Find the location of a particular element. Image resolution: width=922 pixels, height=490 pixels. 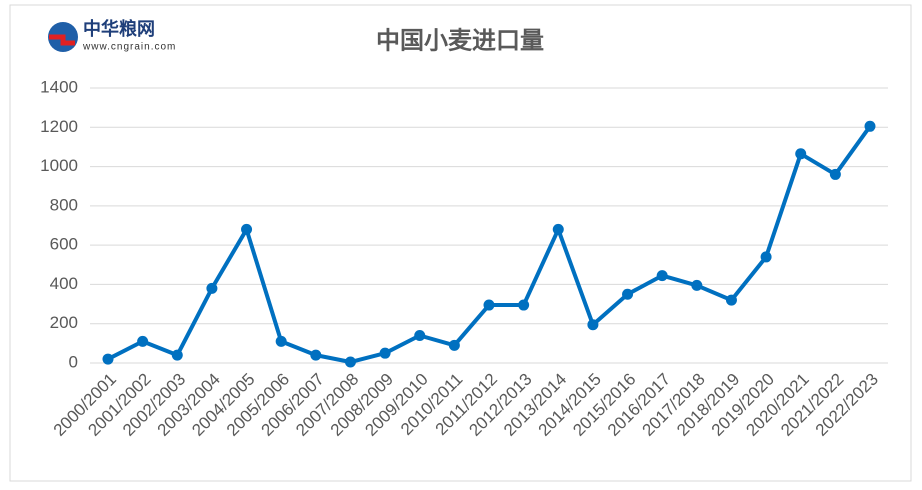

y-tick-label: 200 is located at coordinates (64, 322).